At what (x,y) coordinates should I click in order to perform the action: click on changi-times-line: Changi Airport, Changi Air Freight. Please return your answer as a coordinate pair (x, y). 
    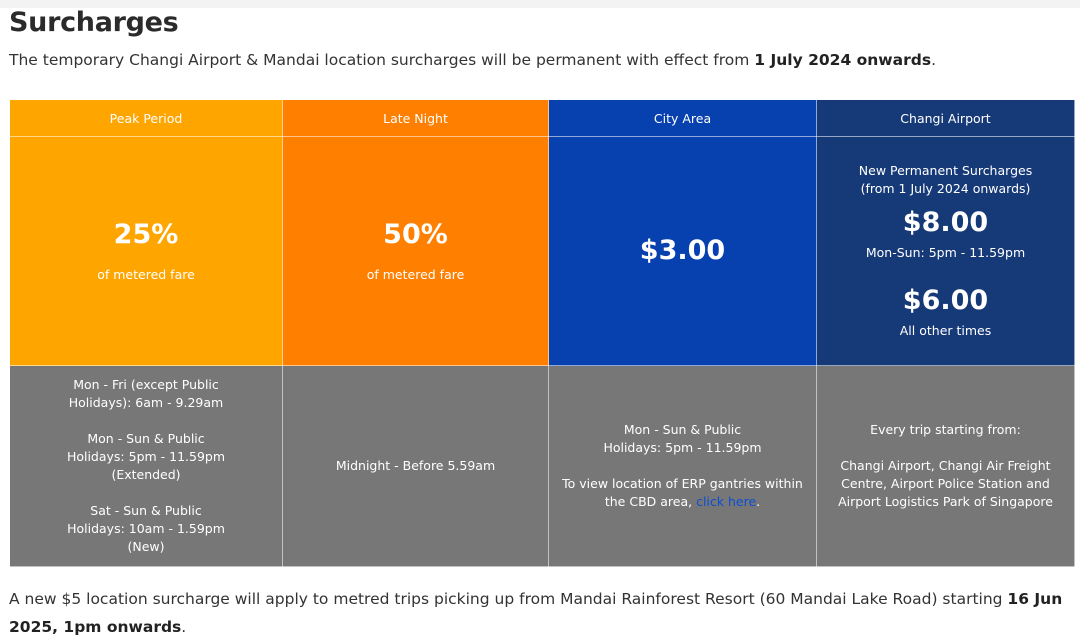
    Looking at the image, I should click on (945, 465).